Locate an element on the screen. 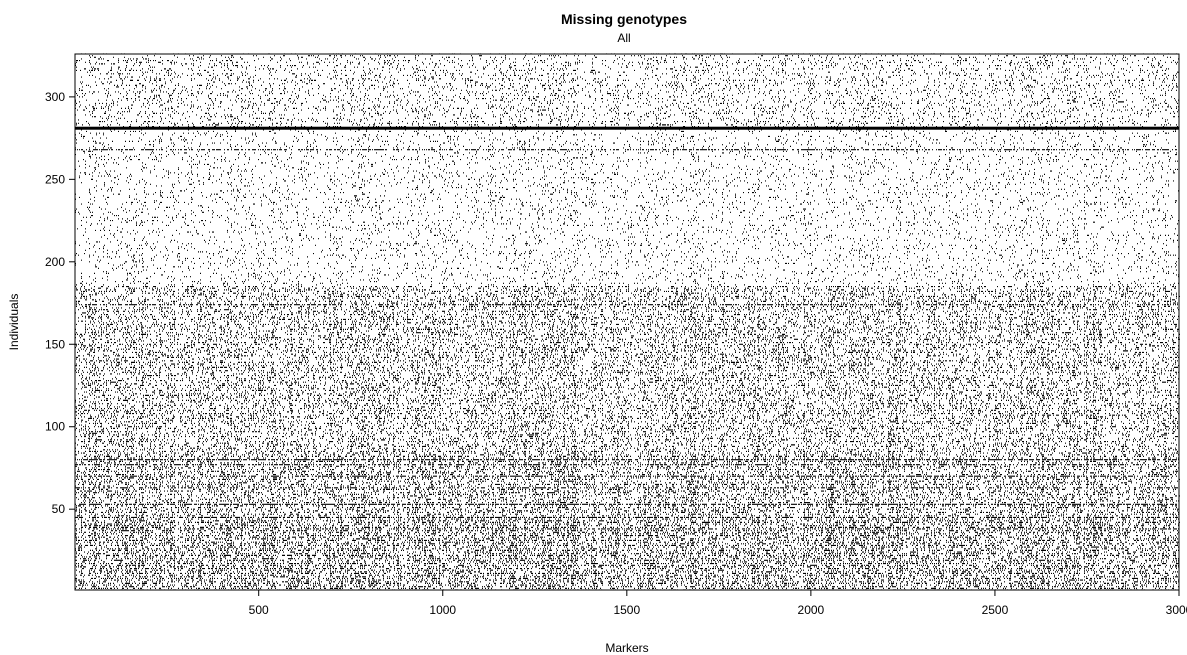 This screenshot has width=1187, height=655. individual-row-missing is located at coordinates (627, 128).